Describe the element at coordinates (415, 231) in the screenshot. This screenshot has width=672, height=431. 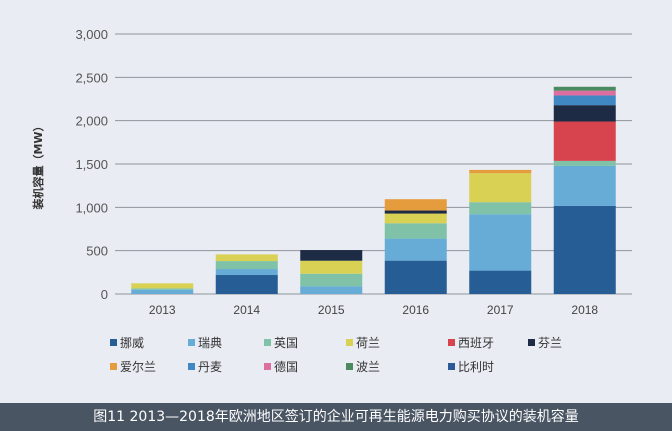
I see `bar-segment-2016-英国` at that location.